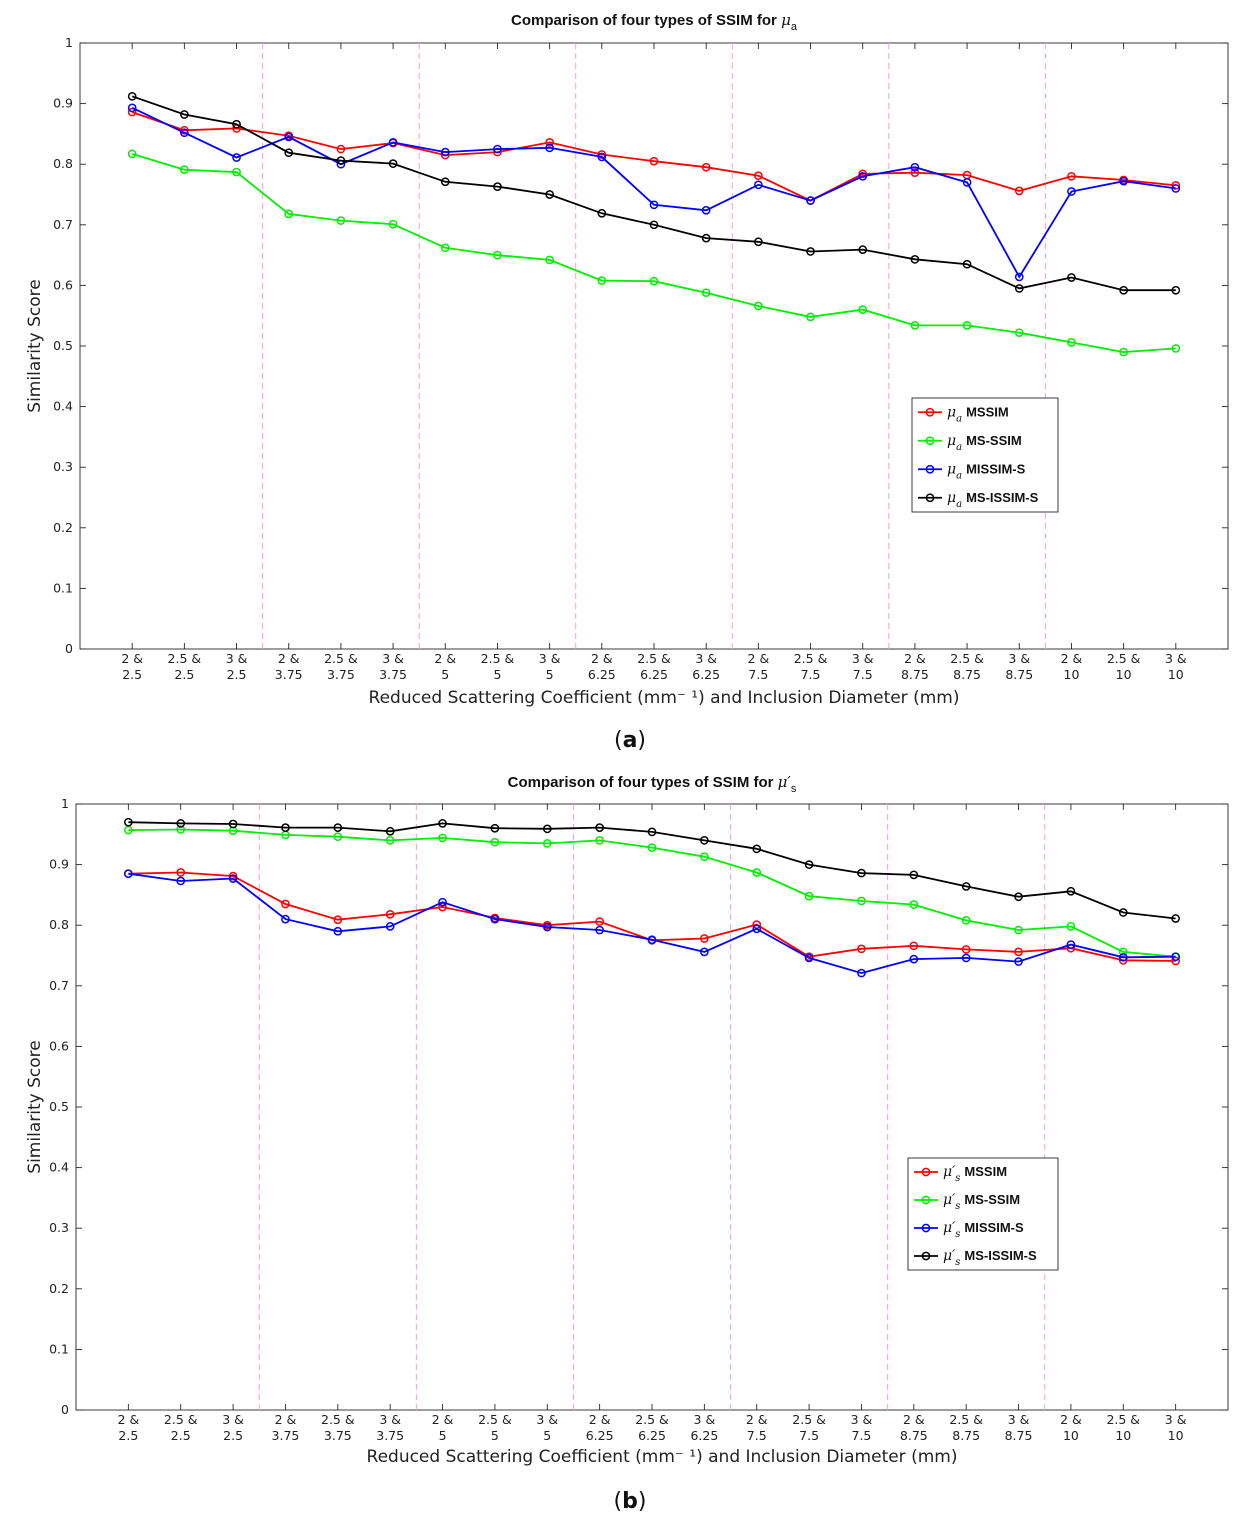 The width and height of the screenshot is (1244, 1522). What do you see at coordinates (602, 666) in the screenshot?
I see `x-tick-label: 2 & 6.25` at bounding box center [602, 666].